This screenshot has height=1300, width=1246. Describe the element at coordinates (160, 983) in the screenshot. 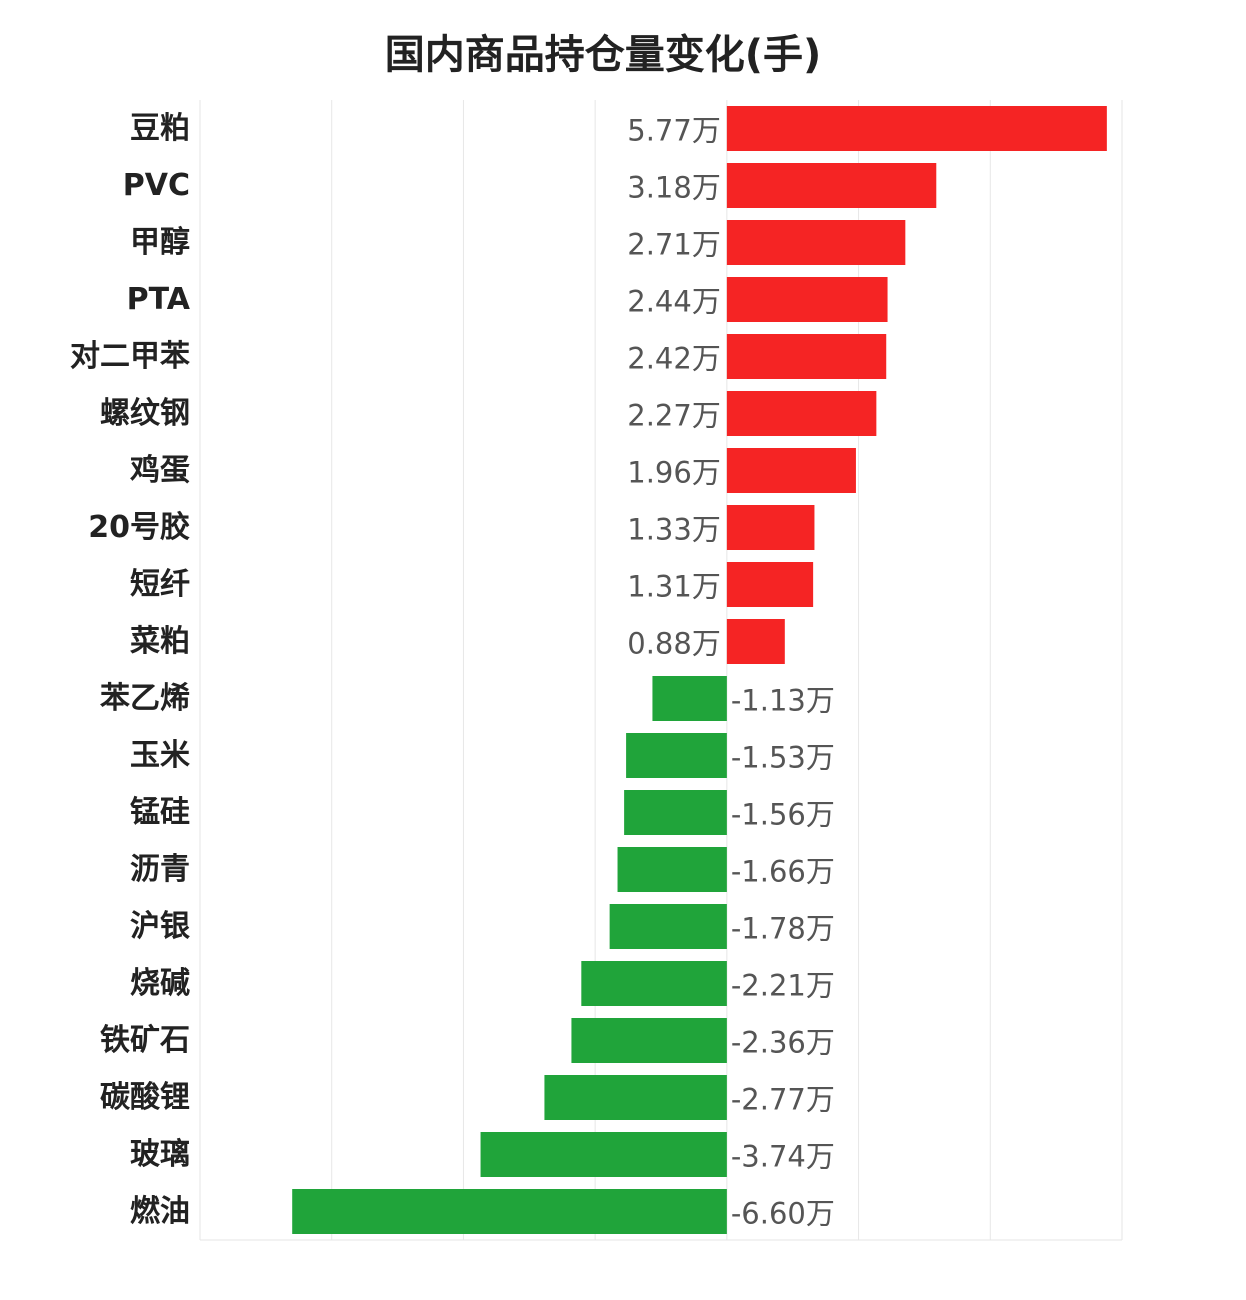

I see `category-label-15: 烧碱` at that location.